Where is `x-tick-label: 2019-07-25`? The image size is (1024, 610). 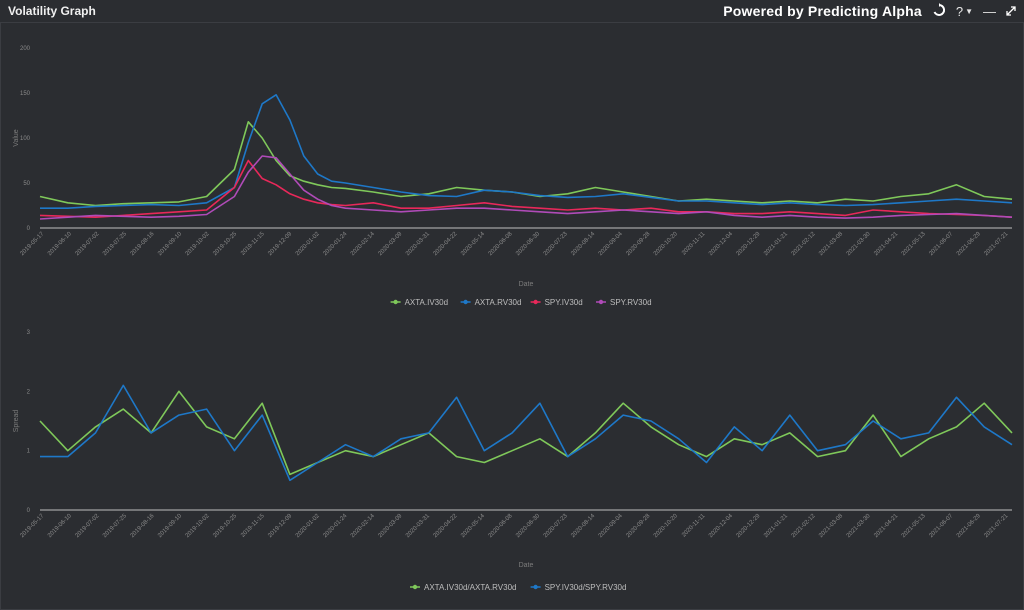
x-tick-label: 2019-07-25 is located at coordinates (115, 526).